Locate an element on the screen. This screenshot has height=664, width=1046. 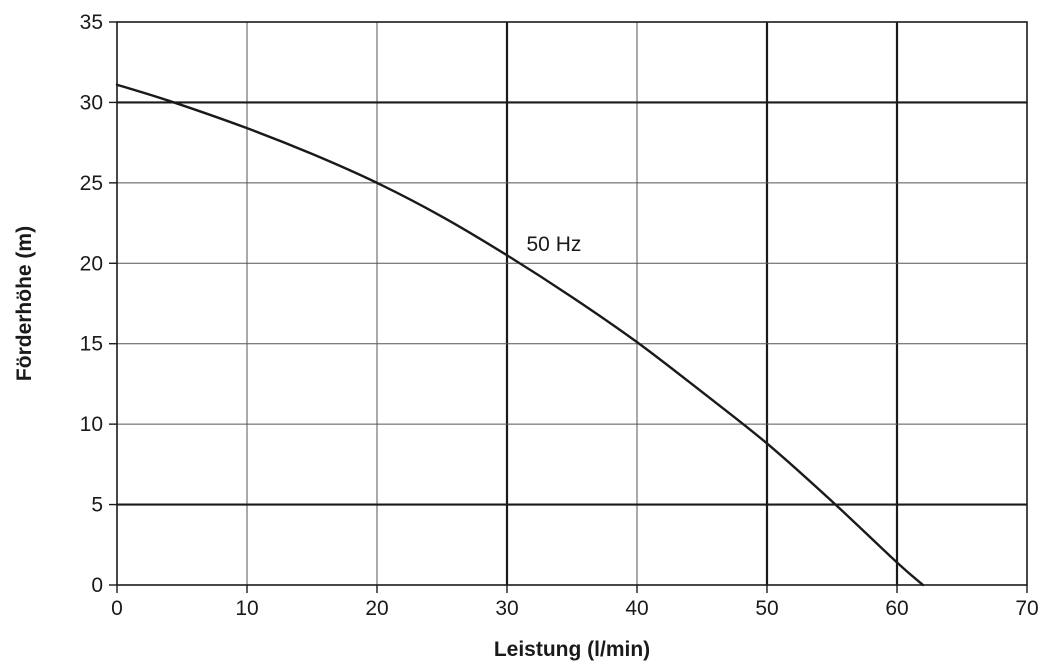
y-tick-label: 20 is located at coordinates (91, 263).